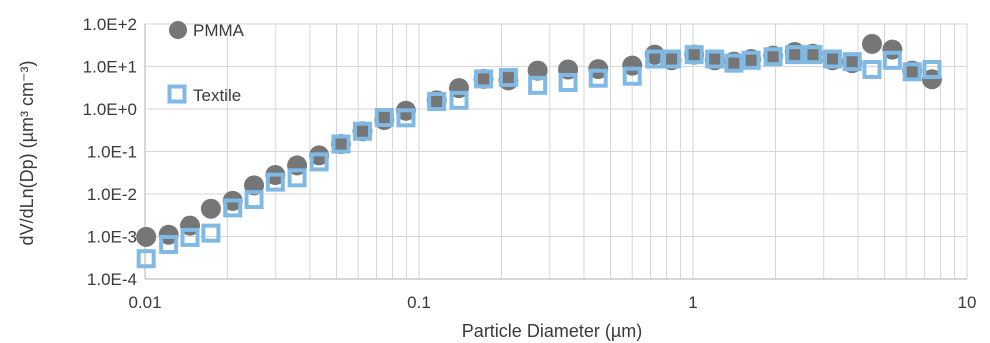 The width and height of the screenshot is (990, 343). Describe the element at coordinates (112, 152) in the screenshot. I see `y-tick-label: 1.0E-1` at that location.